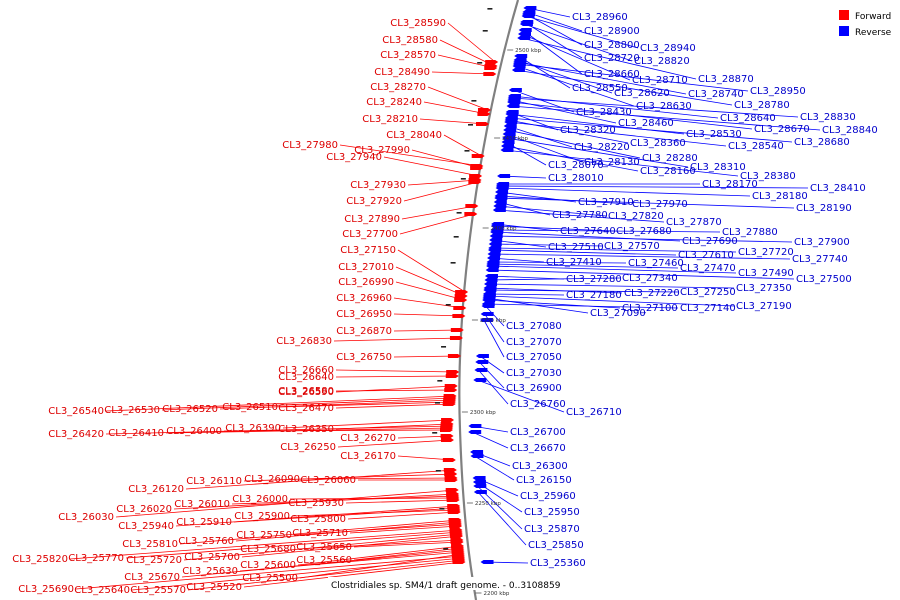 The width and height of the screenshot is (900, 600). What do you see at coordinates (204, 522) in the screenshot?
I see `forward-gene-label: CL3_25910` at bounding box center [204, 522].